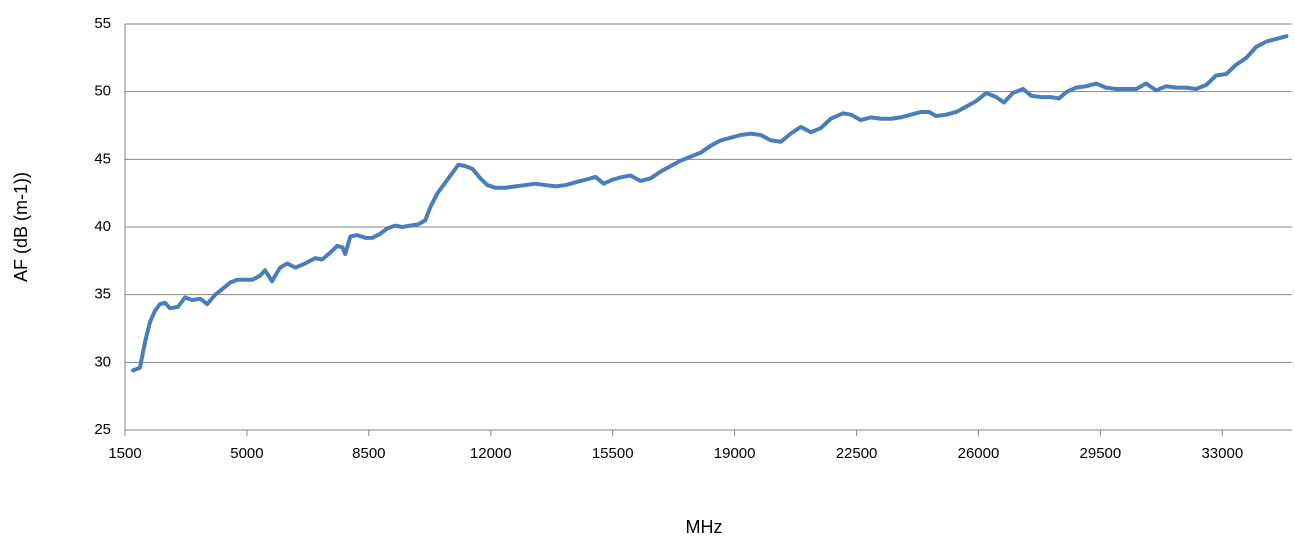  Describe the element at coordinates (857, 453) in the screenshot. I see `x-tick-label: 22500` at that location.